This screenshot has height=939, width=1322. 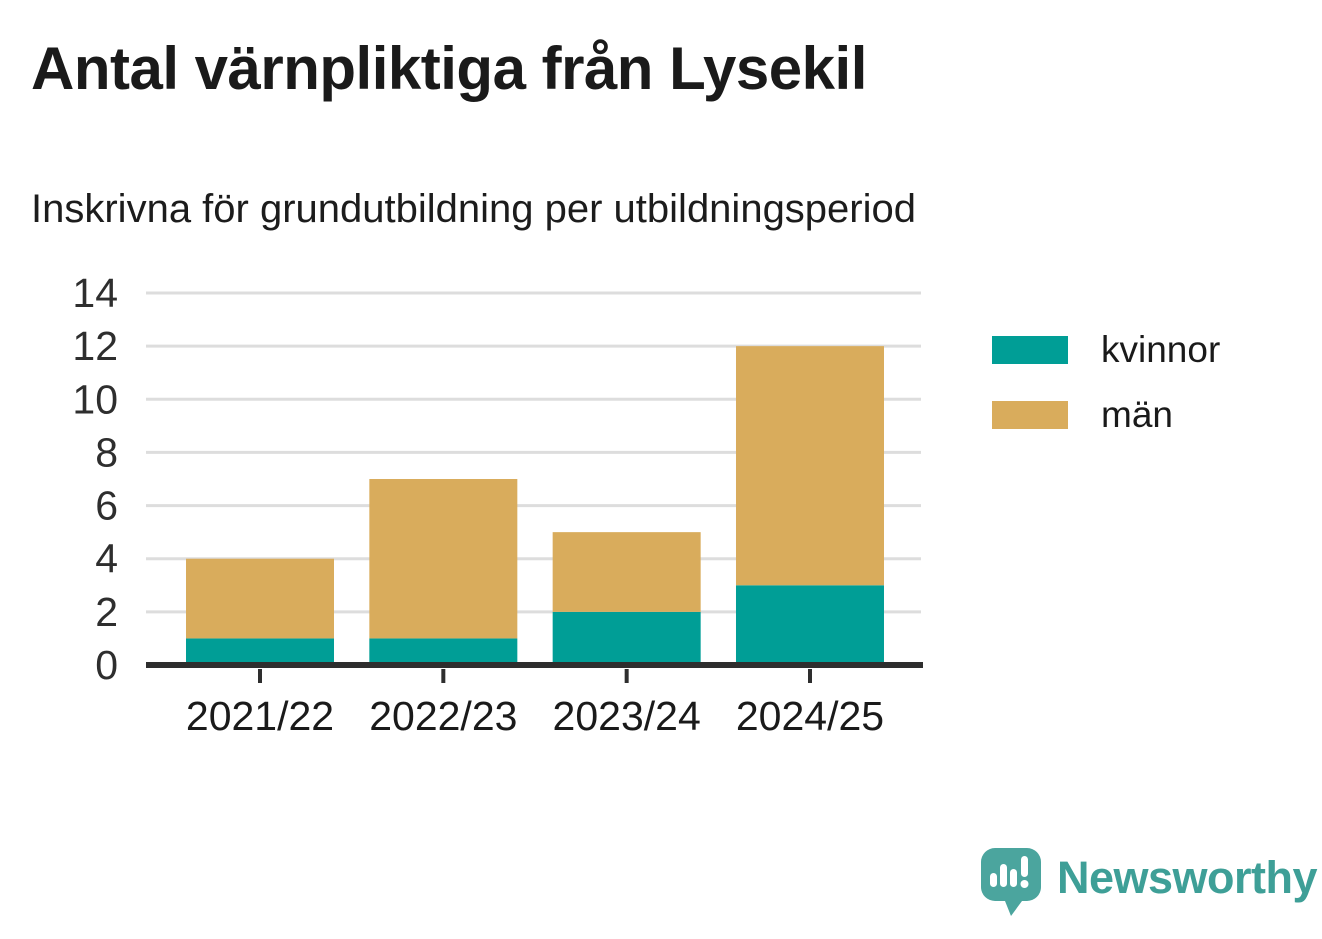 I want to click on y-tick-label-4: 4, so click(x=106, y=559).